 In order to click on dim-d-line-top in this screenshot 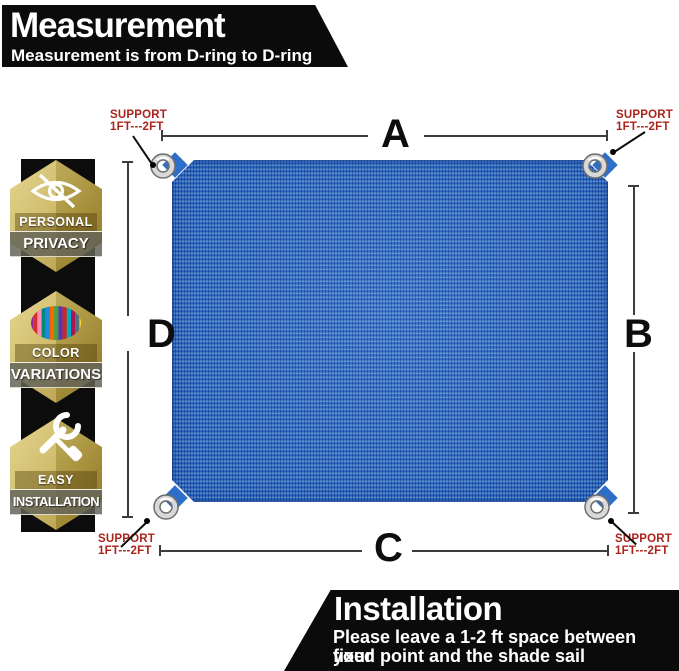, I will do `click(128, 239)`.